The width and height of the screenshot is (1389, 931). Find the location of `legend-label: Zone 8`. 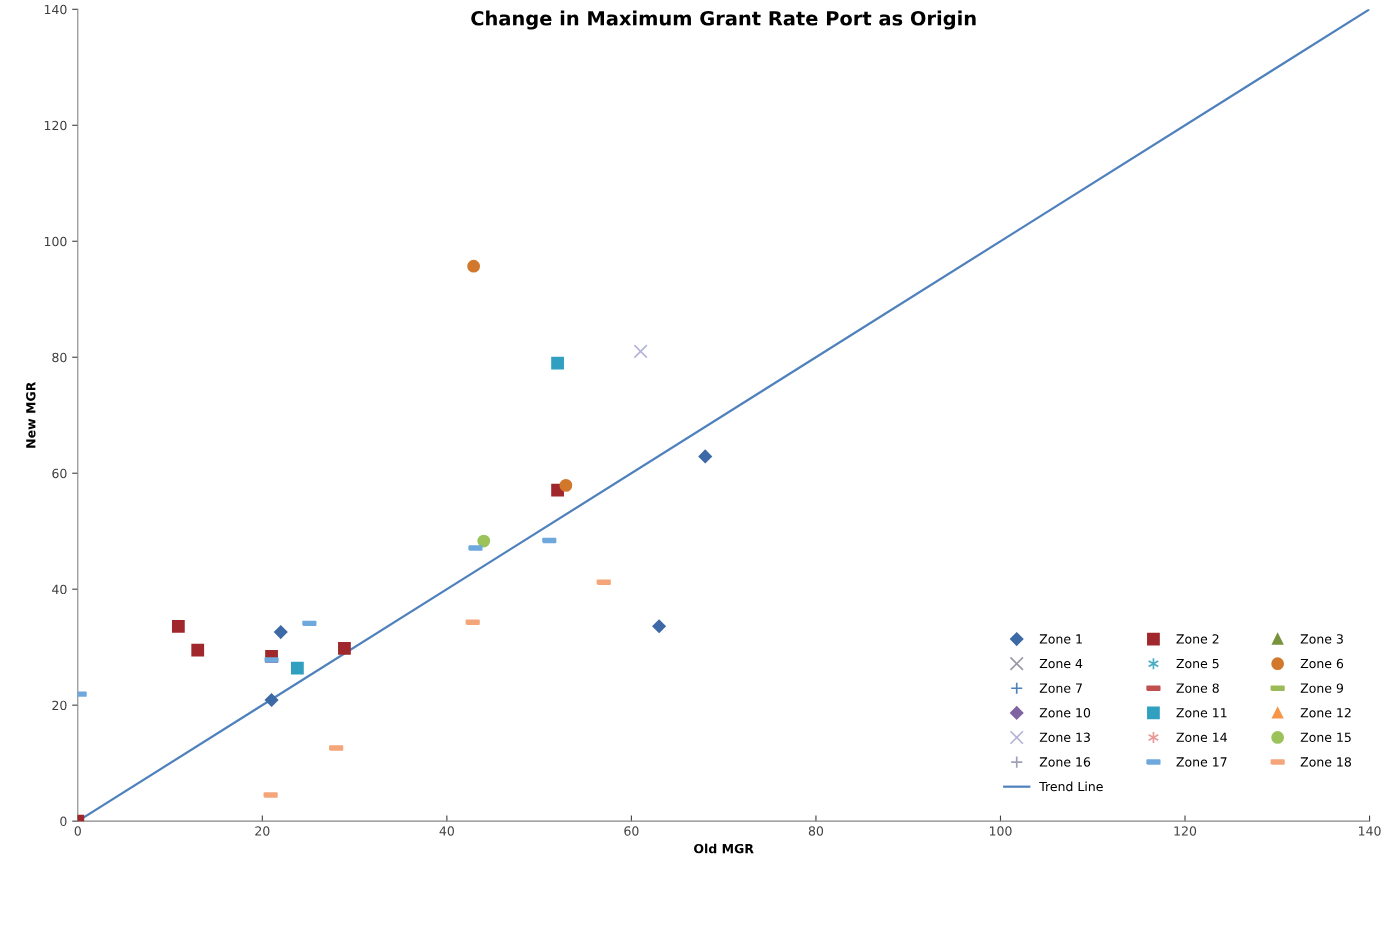

legend-label: Zone 8 is located at coordinates (1197, 688).